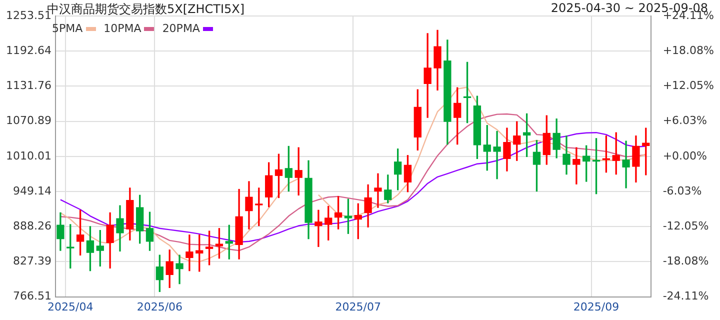 This screenshot has height=320, width=720. Describe the element at coordinates (685, 121) in the screenshot. I see `y2-tick-label: +6.03%` at that location.